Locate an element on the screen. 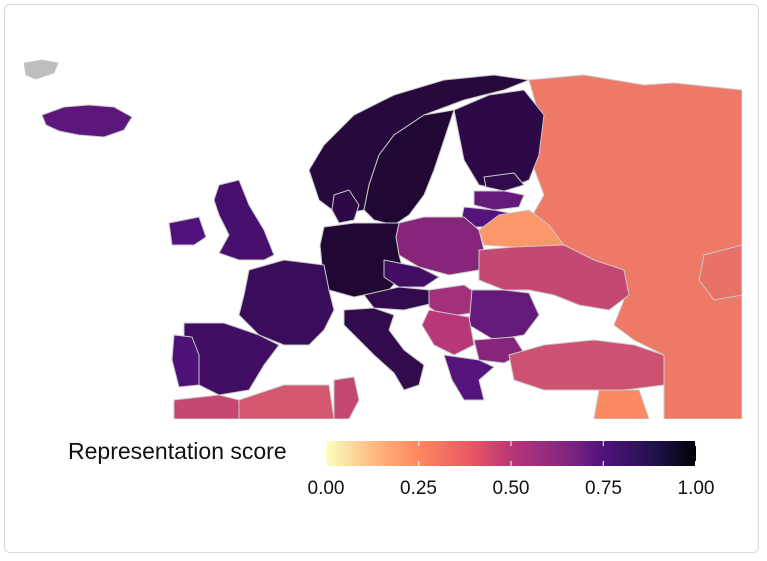  legend-colorbar-svg is located at coordinates (511, 453).